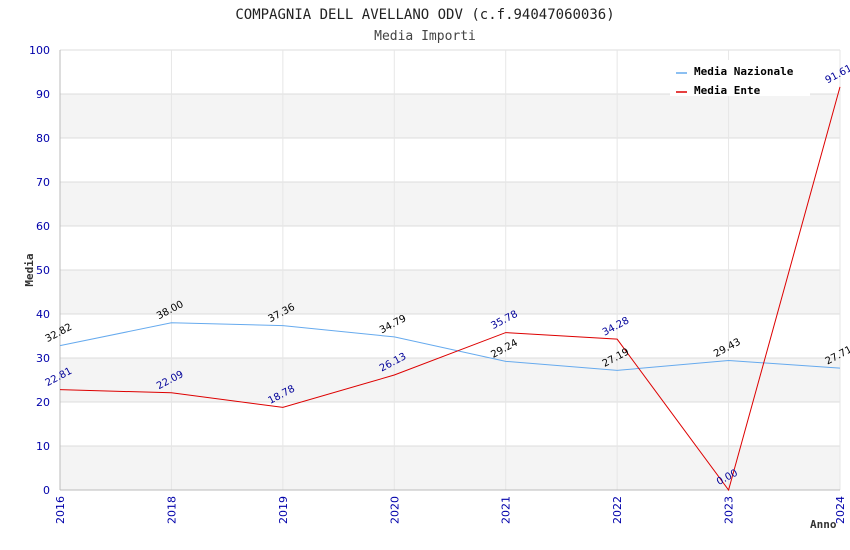 Image resolution: width=850 pixels, height=550 pixels. I want to click on y-tick-label: 90, so click(43, 94).